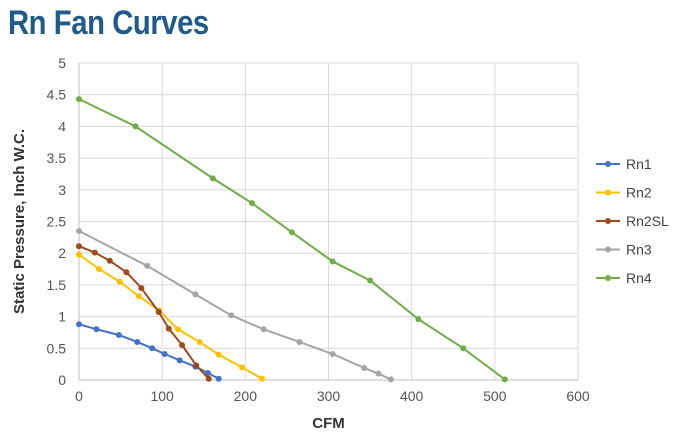 The image size is (675, 440). Describe the element at coordinates (647, 221) in the screenshot. I see `legend-label: Rn2SL` at that location.